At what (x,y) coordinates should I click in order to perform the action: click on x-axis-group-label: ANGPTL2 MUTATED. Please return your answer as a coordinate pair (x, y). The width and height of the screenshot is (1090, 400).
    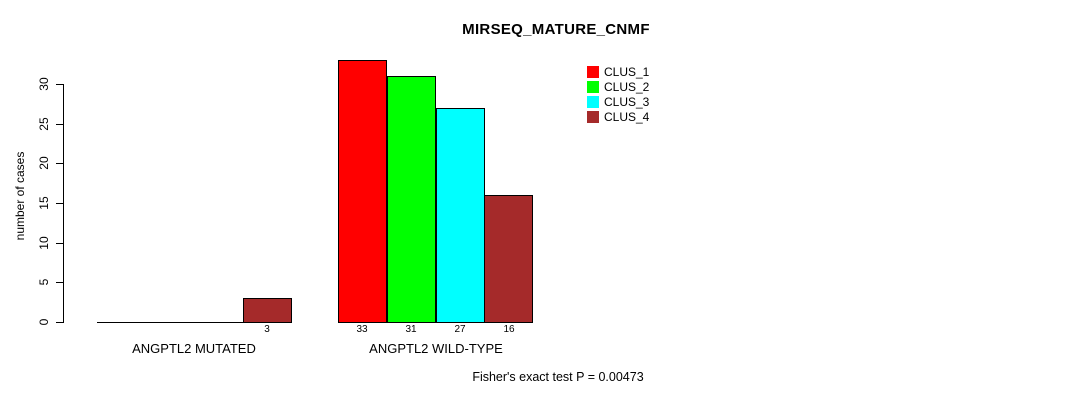
    Looking at the image, I should click on (194, 348).